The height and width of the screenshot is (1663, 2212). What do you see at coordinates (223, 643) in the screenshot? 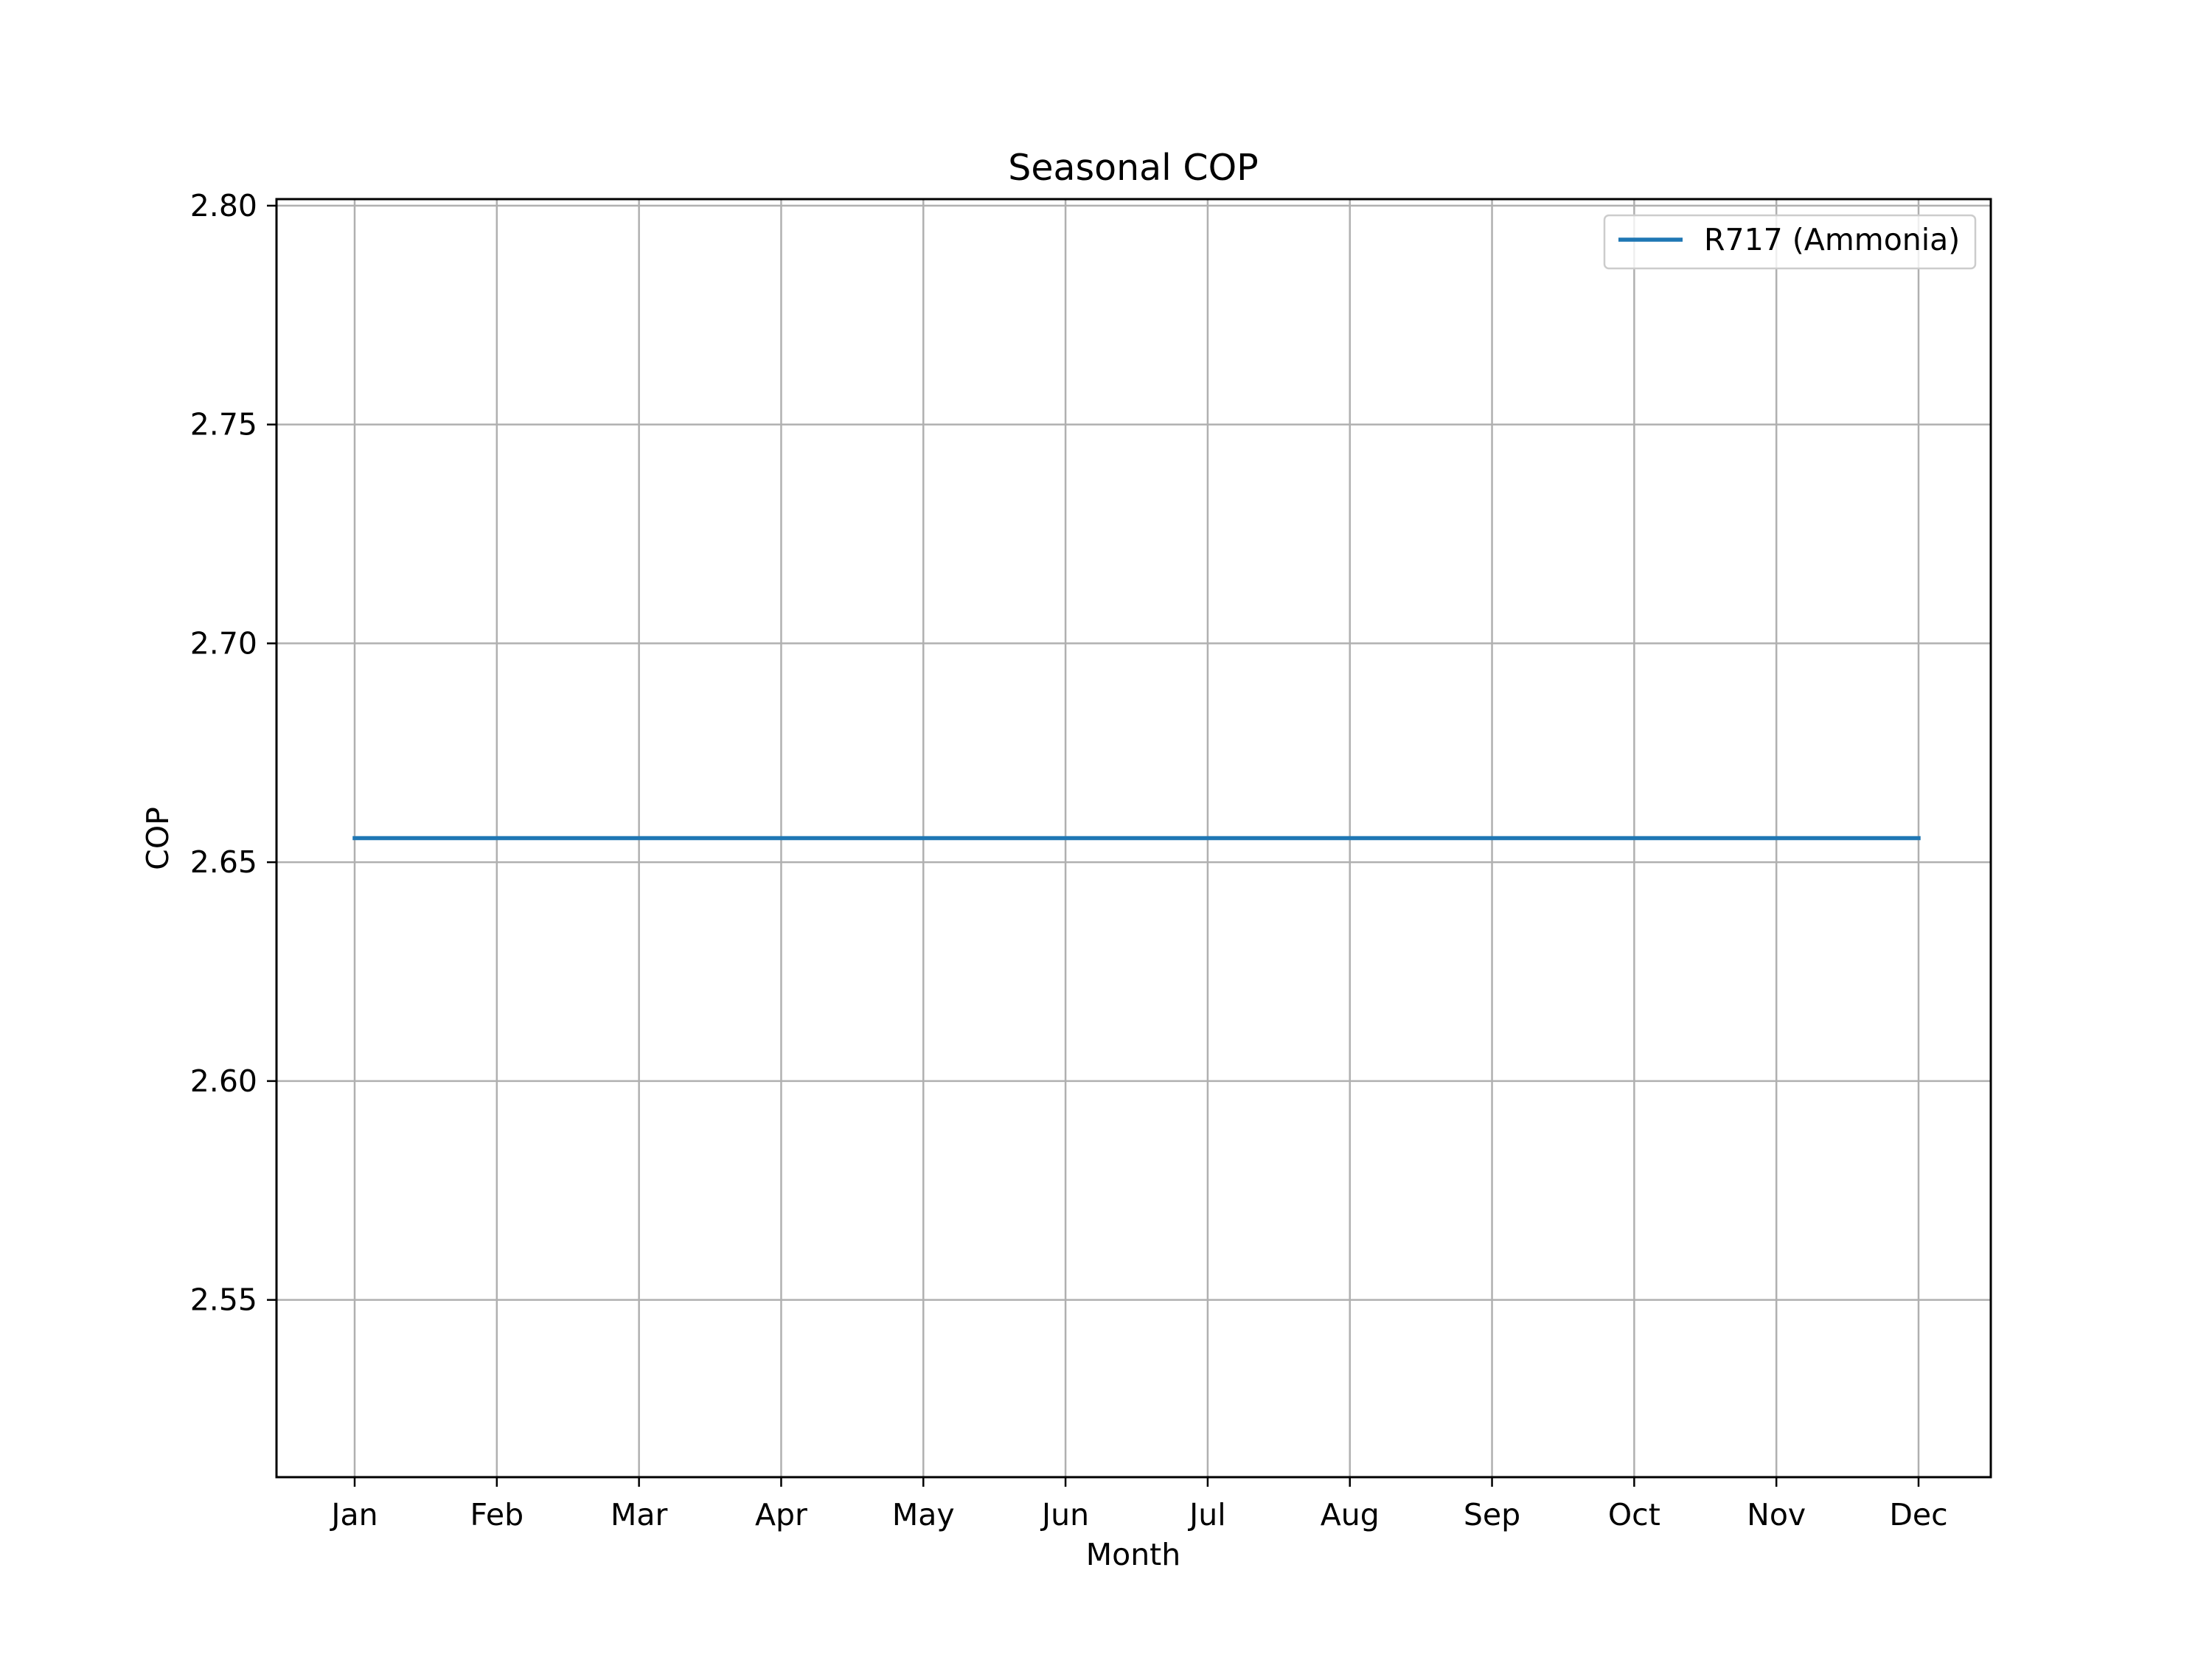
I see `y-tick-label: 2.70` at bounding box center [223, 643].